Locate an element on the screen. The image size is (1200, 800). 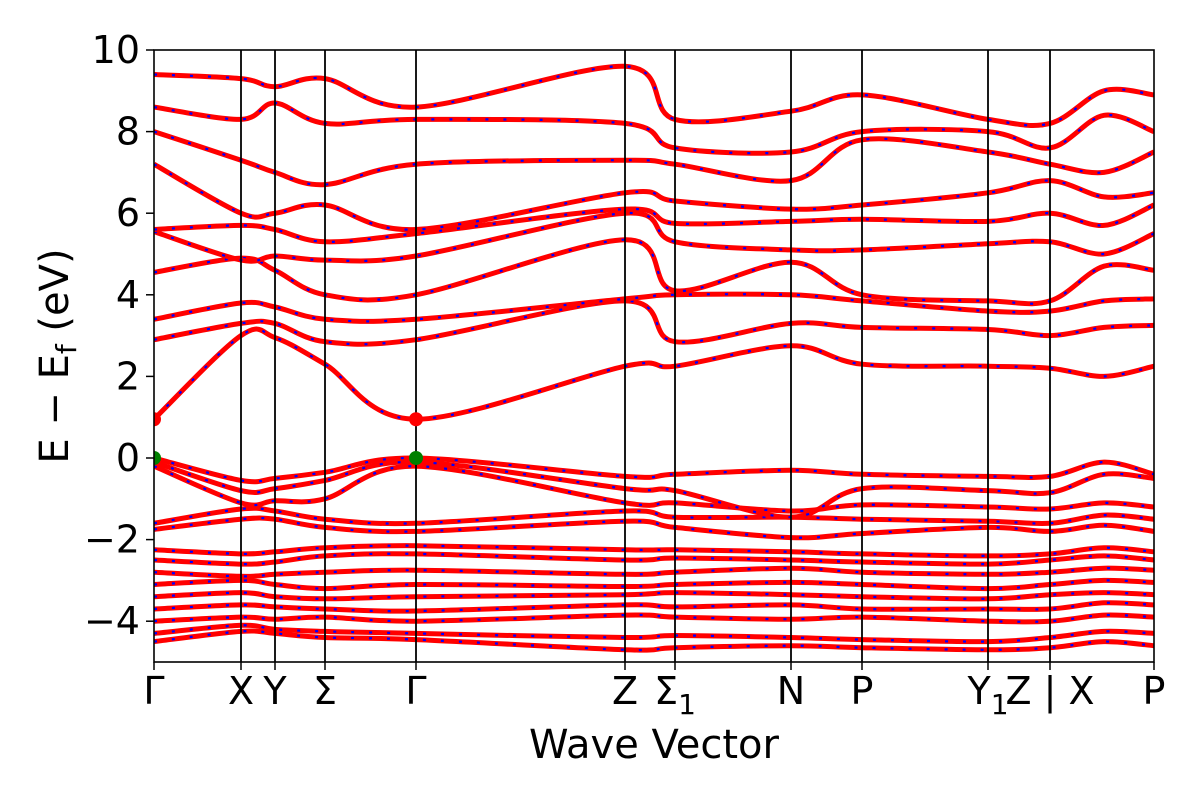
y-tick-label-5: 0 is located at coordinates (128, 458).